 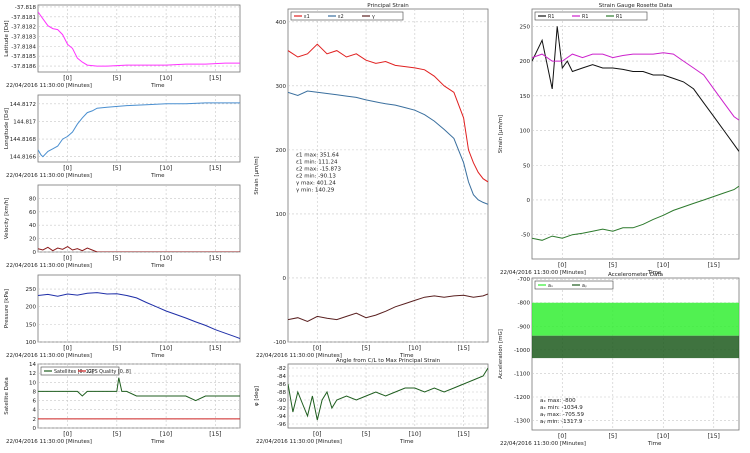 What do you see at coordinates (23, 140) in the screenshot?
I see `longitude-y-tick-label: 144.8168` at bounding box center [23, 140].